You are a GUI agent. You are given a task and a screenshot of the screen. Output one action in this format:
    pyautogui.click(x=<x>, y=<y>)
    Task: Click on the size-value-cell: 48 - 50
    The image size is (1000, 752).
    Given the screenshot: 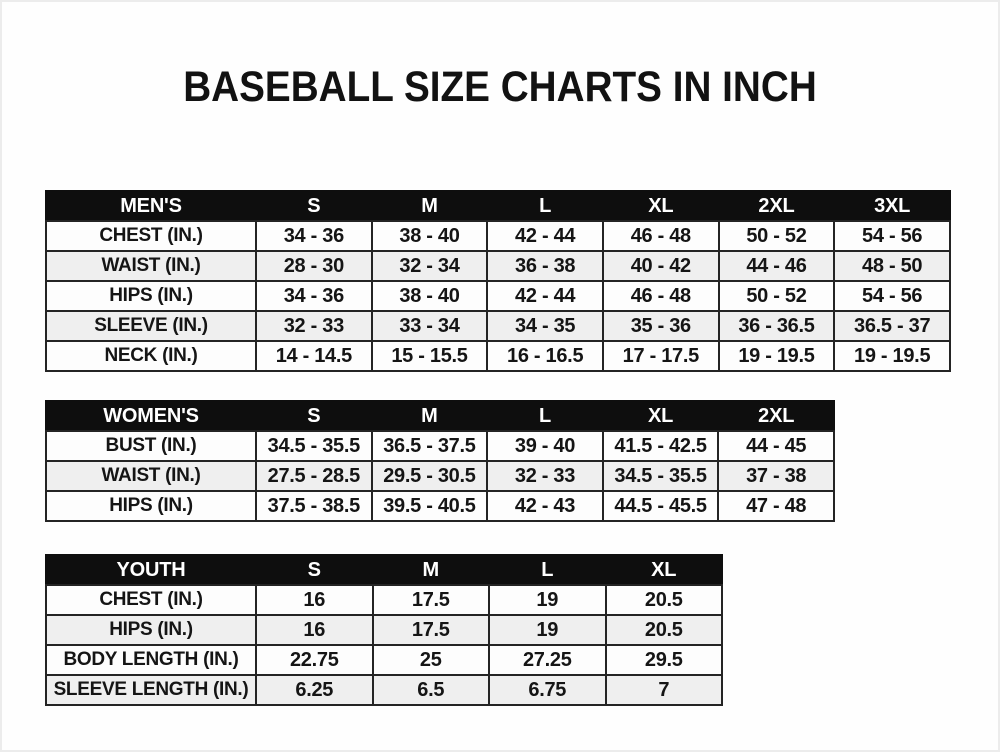 What is the action you would take?
    pyautogui.click(x=892, y=266)
    